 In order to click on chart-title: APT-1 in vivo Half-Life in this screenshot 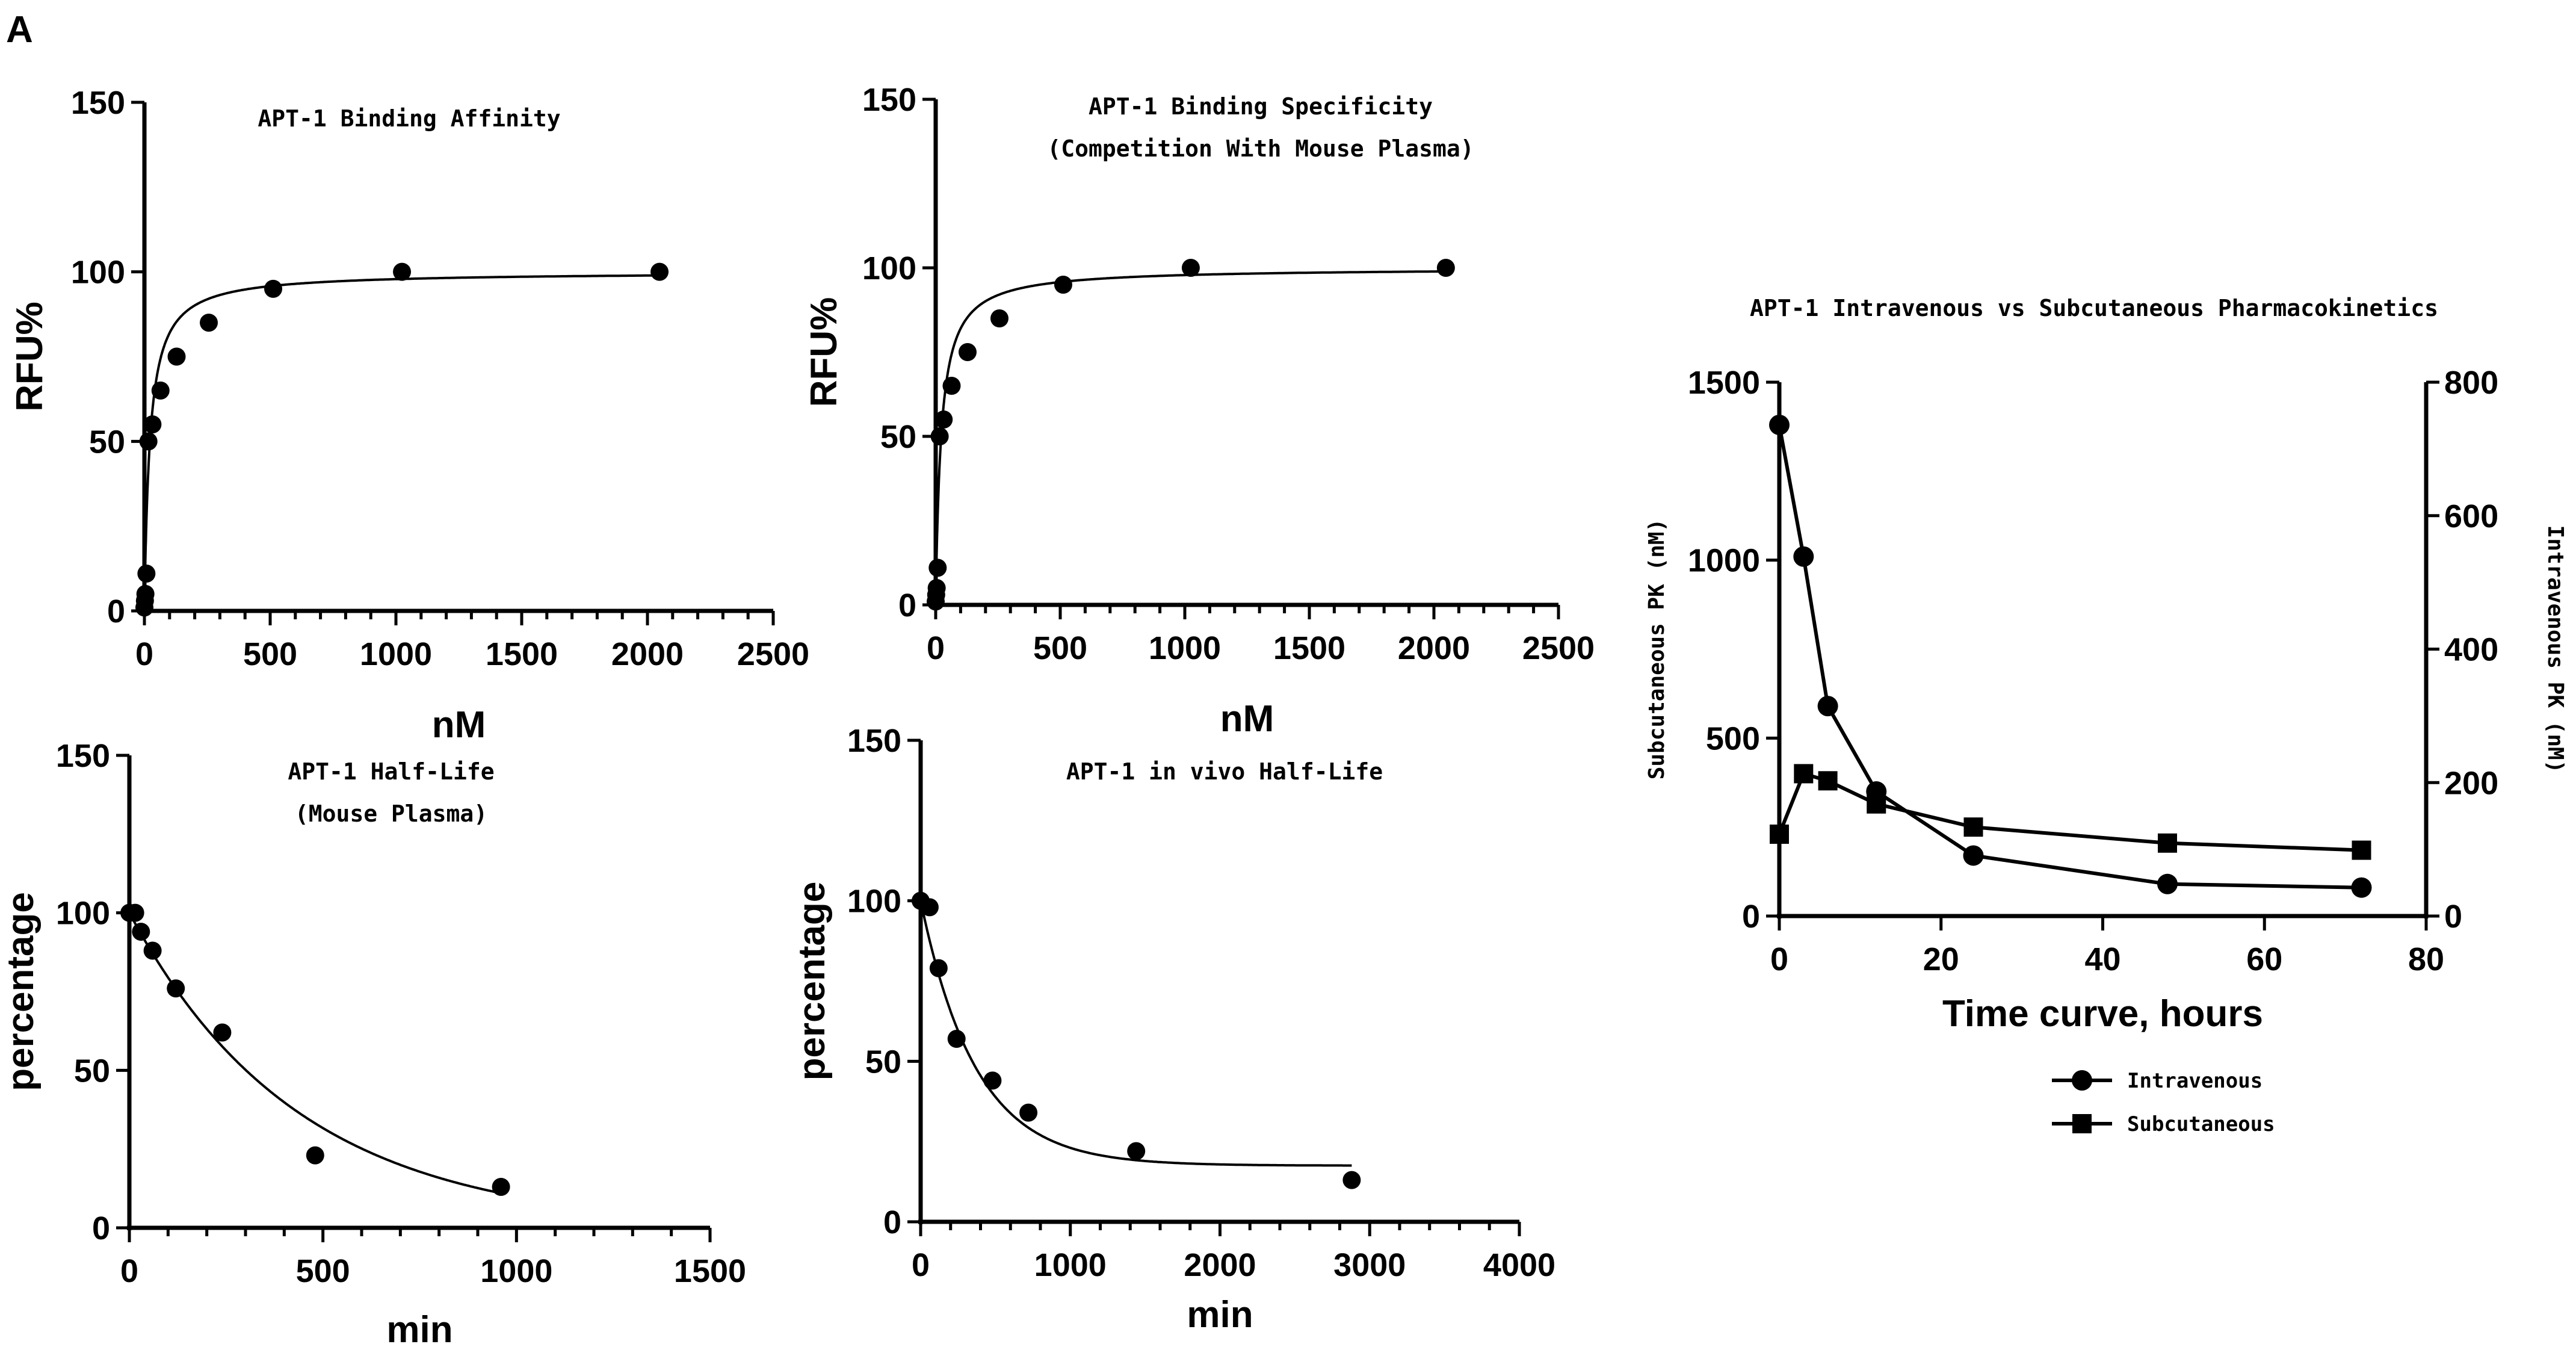, I will do `click(1224, 771)`.